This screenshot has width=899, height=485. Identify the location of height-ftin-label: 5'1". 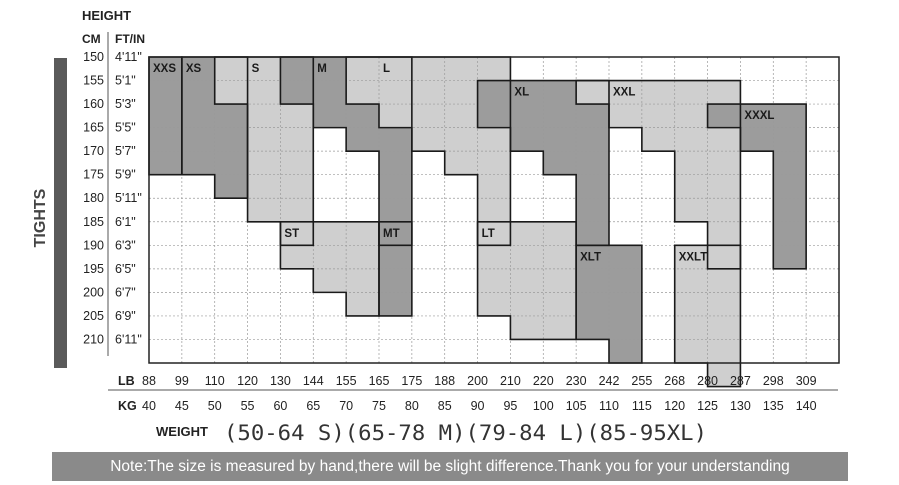
(125, 81).